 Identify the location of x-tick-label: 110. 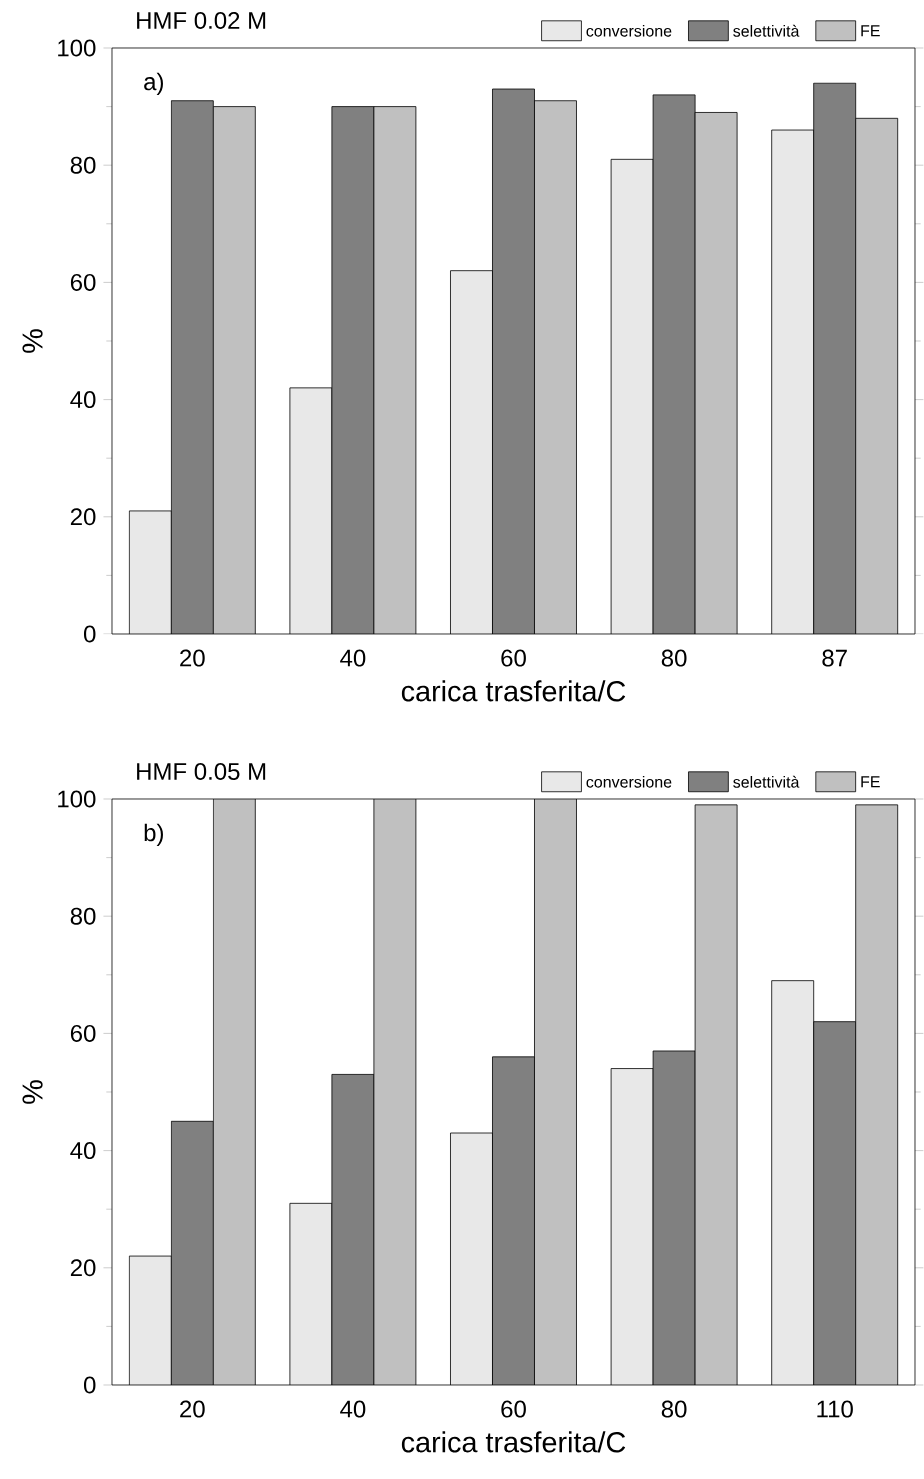
(835, 1409).